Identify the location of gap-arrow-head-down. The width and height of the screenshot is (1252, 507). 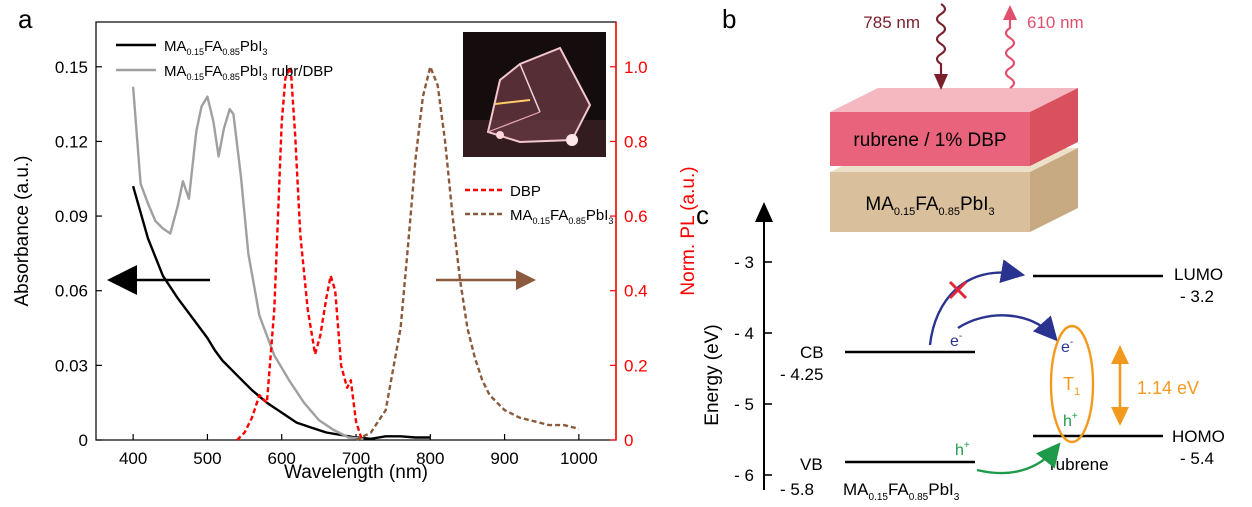
(1120, 416).